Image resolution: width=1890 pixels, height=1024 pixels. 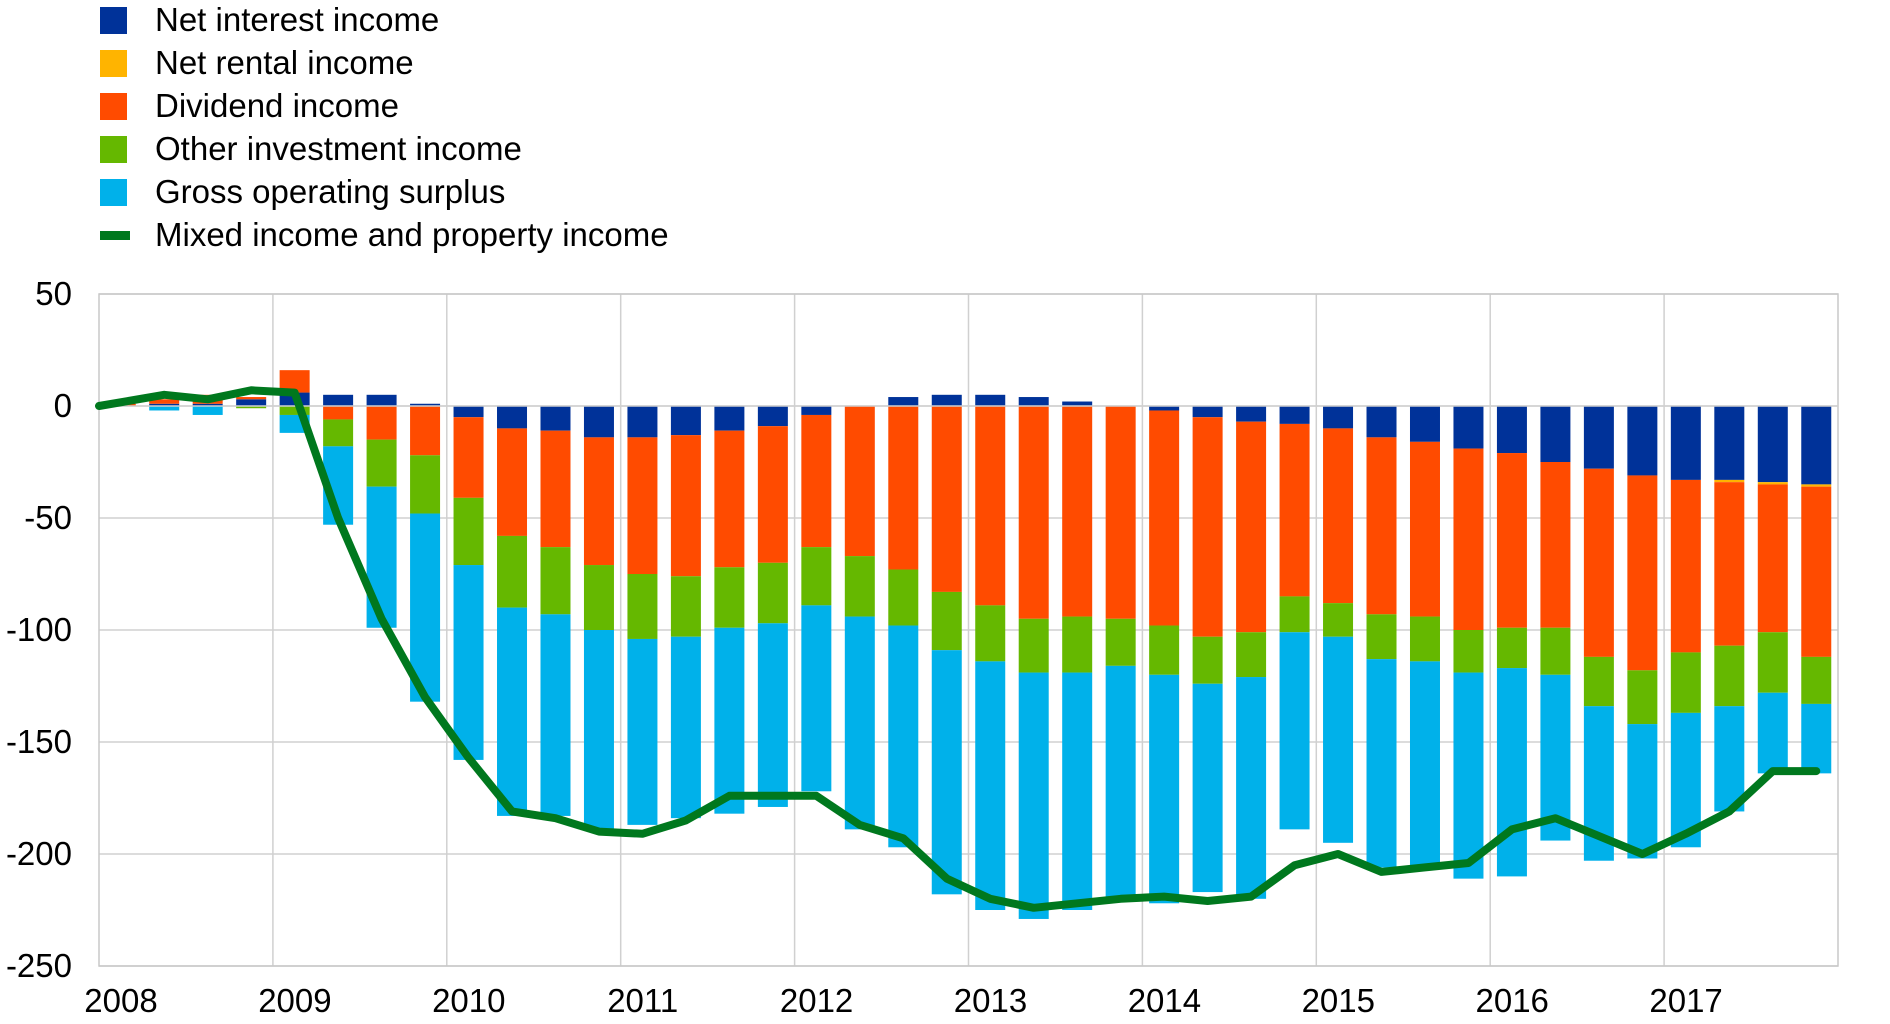 I want to click on bar-net-interest-income-2011Q2, so click(x=685, y=421).